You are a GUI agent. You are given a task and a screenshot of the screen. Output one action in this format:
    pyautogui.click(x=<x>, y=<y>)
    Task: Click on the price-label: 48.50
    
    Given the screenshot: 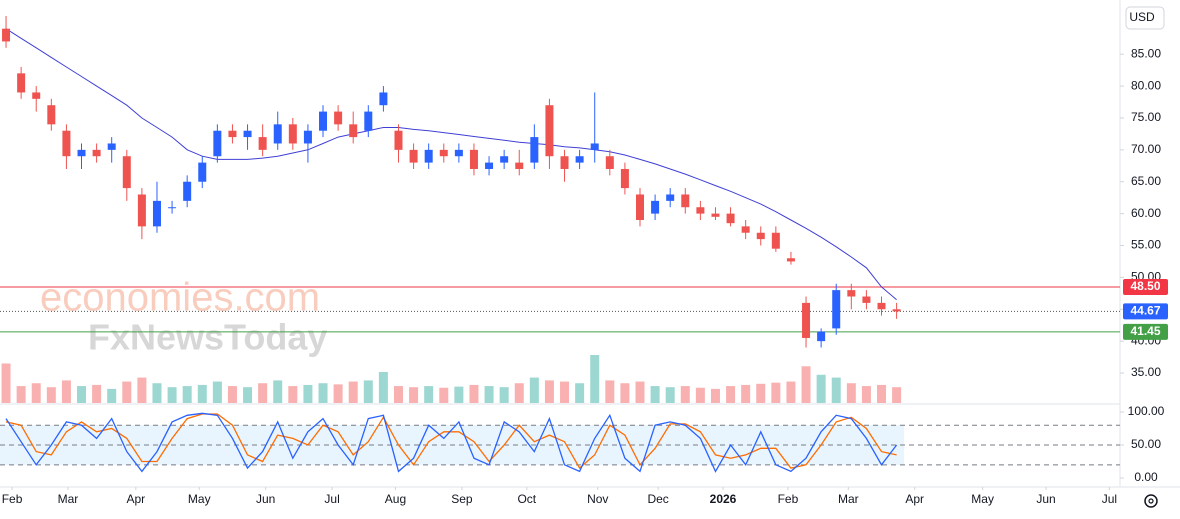 What is the action you would take?
    pyautogui.click(x=1145, y=286)
    